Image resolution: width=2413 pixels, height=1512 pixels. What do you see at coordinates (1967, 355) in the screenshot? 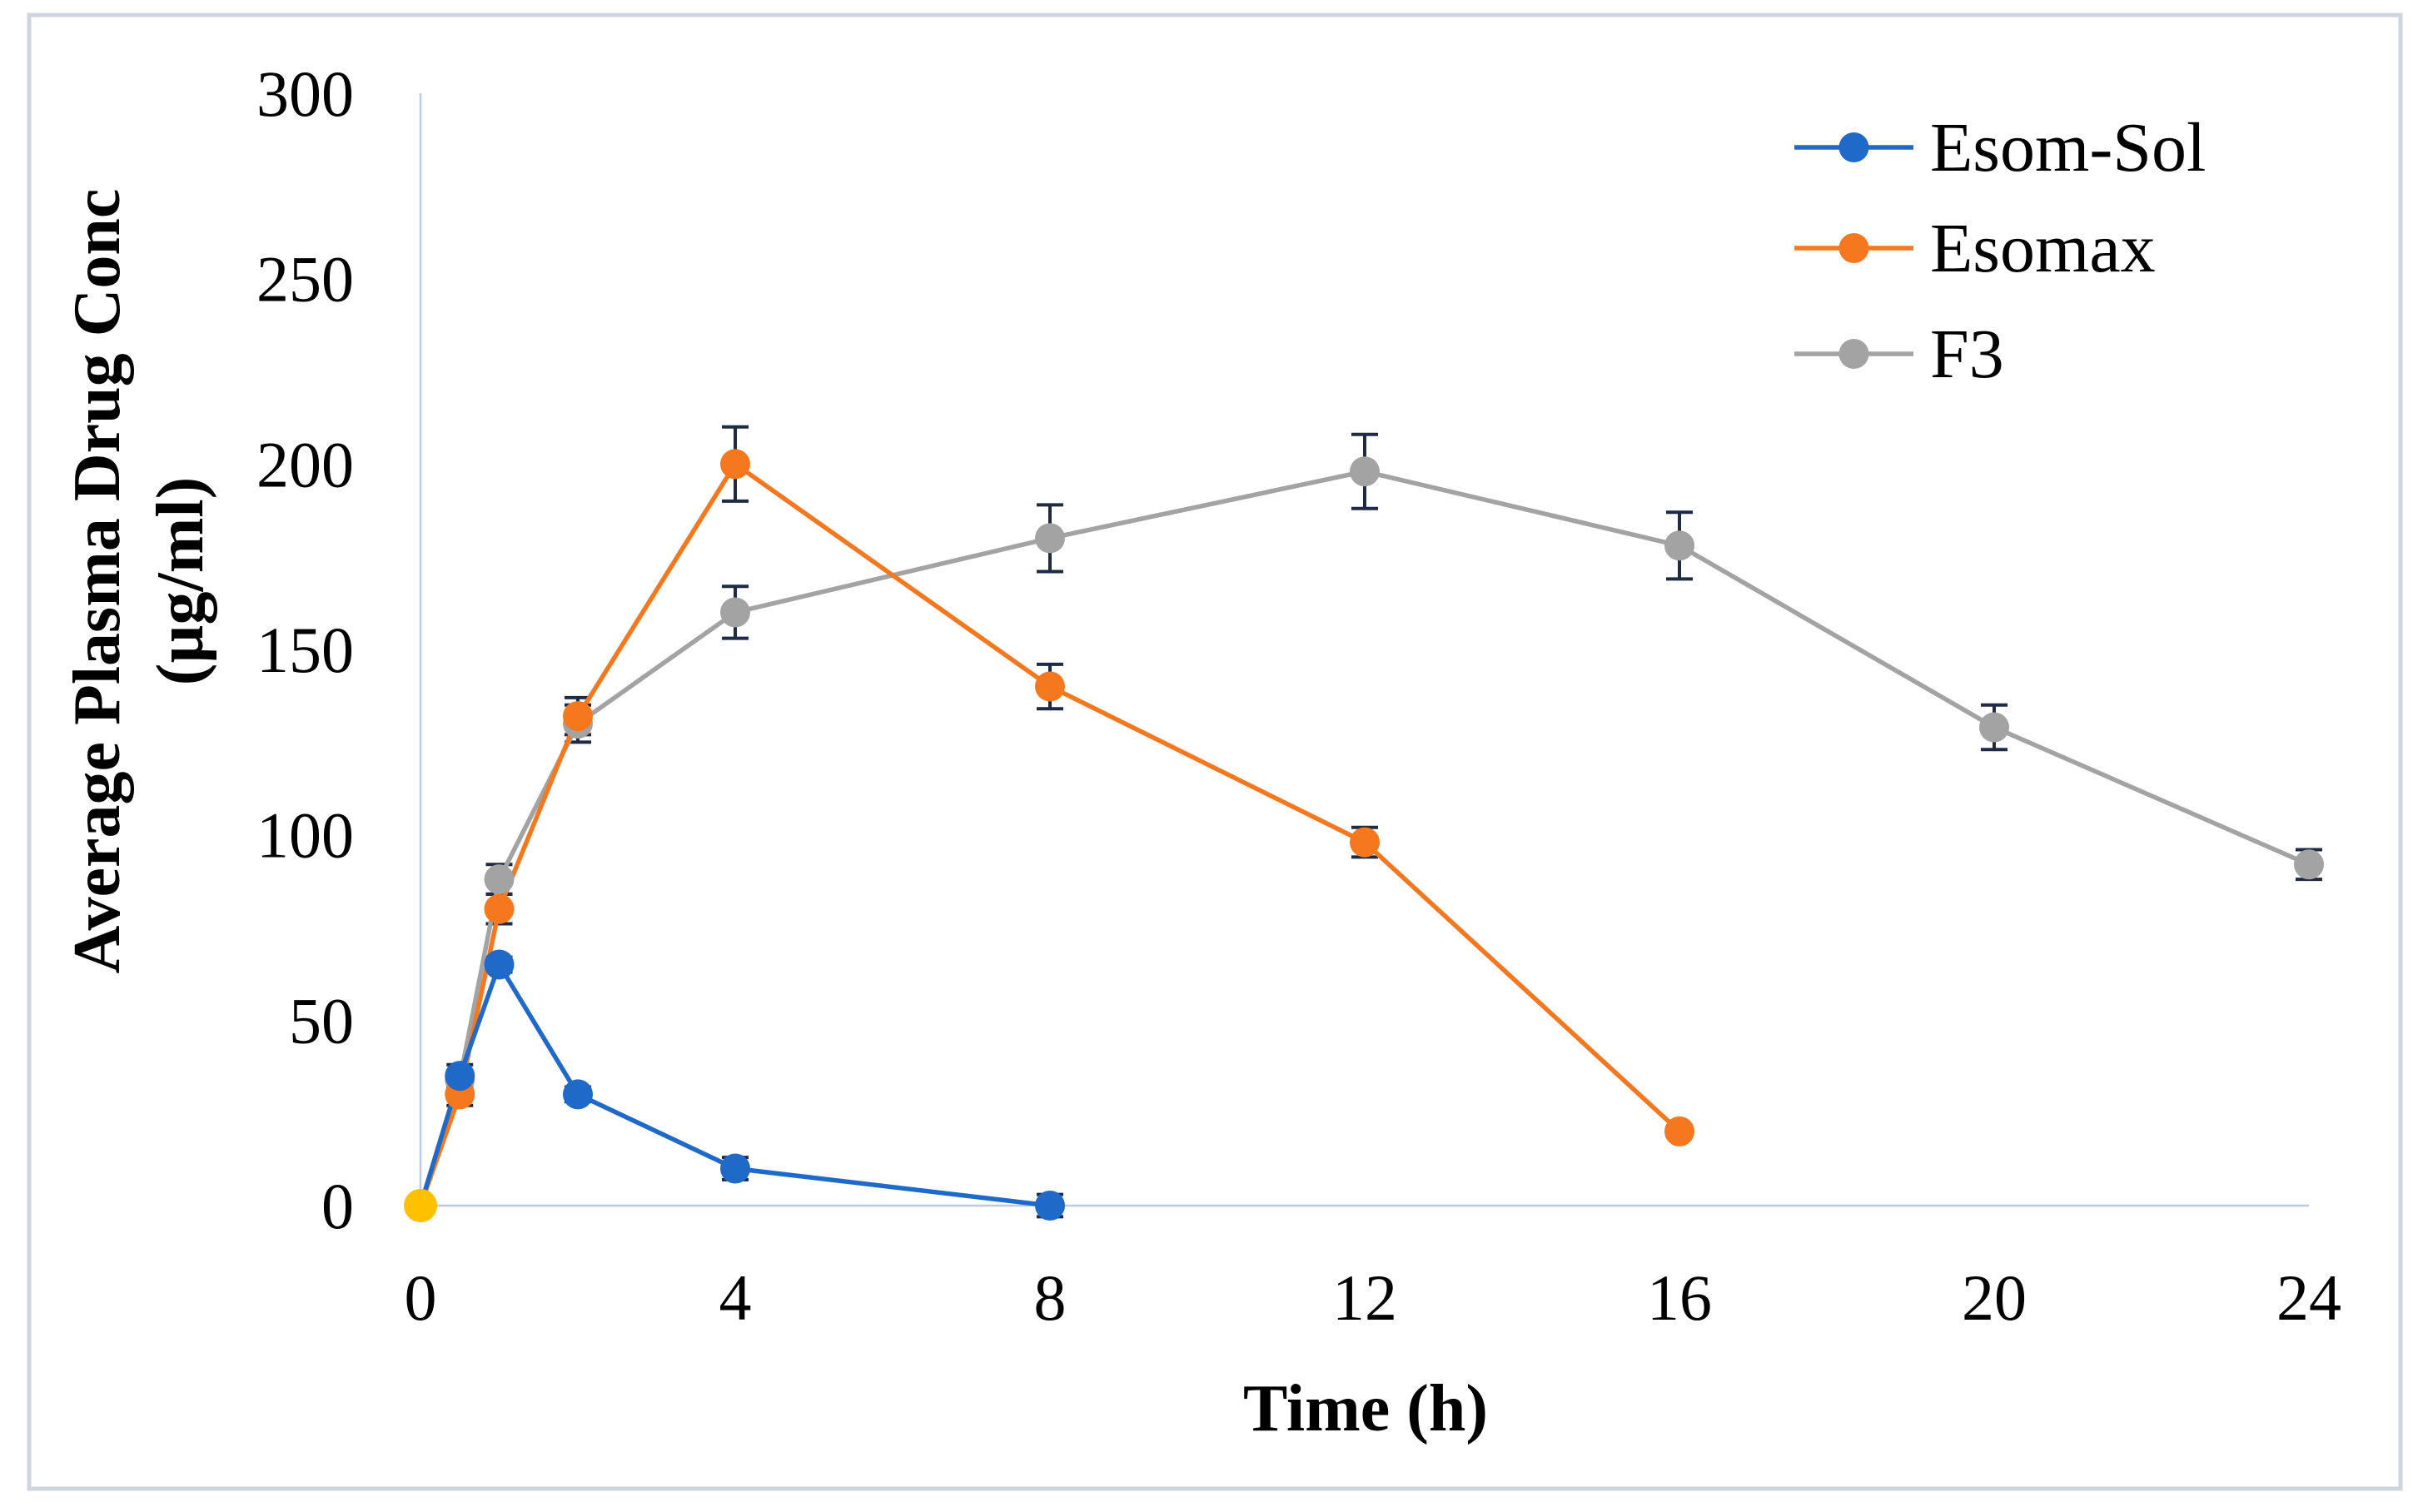
I see `legend-label: F3` at bounding box center [1967, 355].